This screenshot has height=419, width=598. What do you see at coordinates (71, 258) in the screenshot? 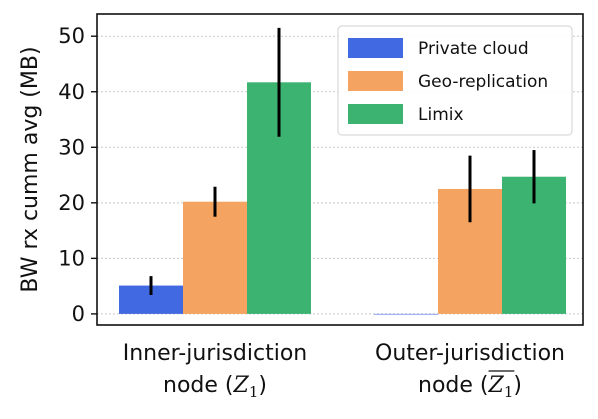
I see `y-tick-label: 10` at bounding box center [71, 258].